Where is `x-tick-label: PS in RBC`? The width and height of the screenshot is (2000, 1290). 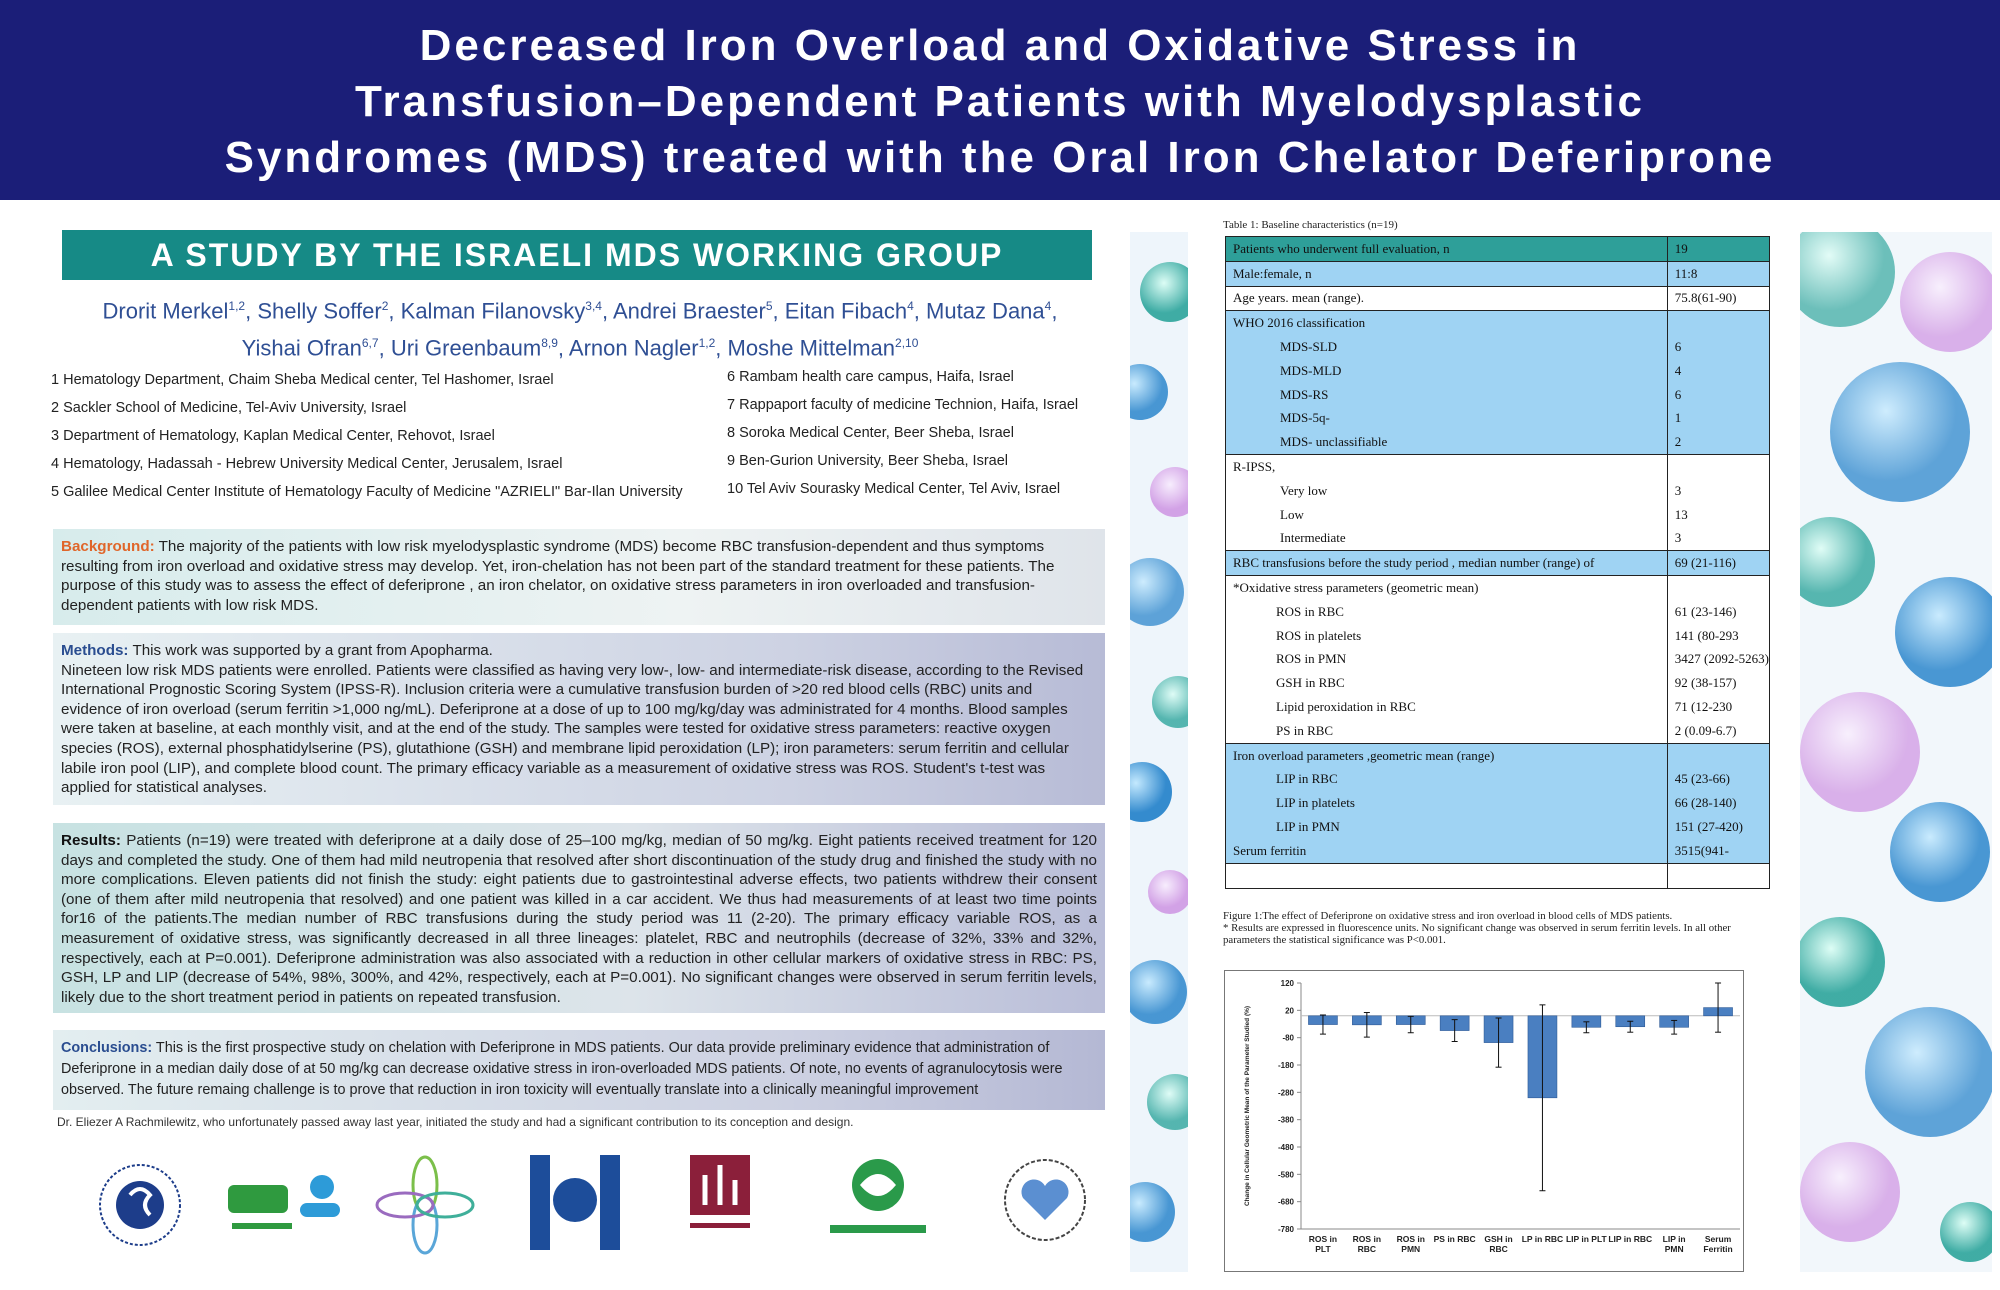 x-tick-label: PS in RBC is located at coordinates (1454, 1239).